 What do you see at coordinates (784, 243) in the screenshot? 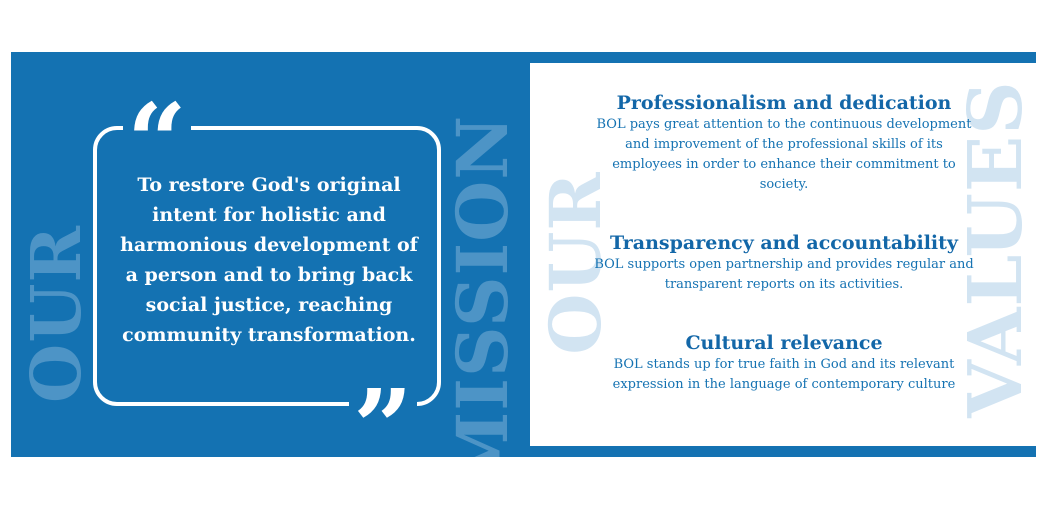
I see `value-title: Transparency and accountability` at bounding box center [784, 243].